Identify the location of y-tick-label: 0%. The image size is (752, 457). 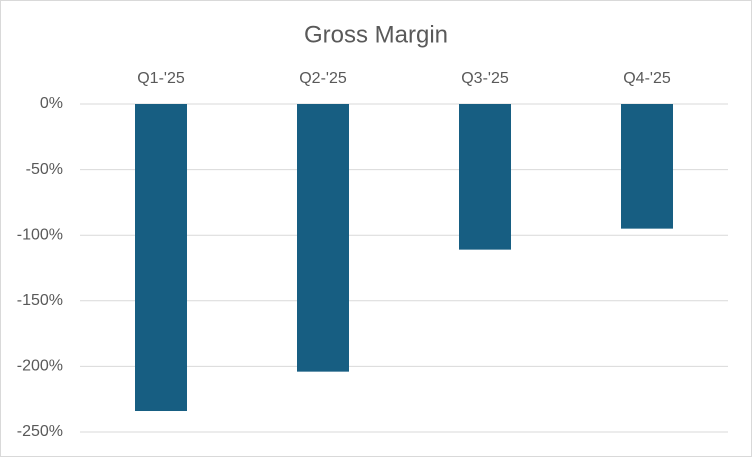
(51, 103).